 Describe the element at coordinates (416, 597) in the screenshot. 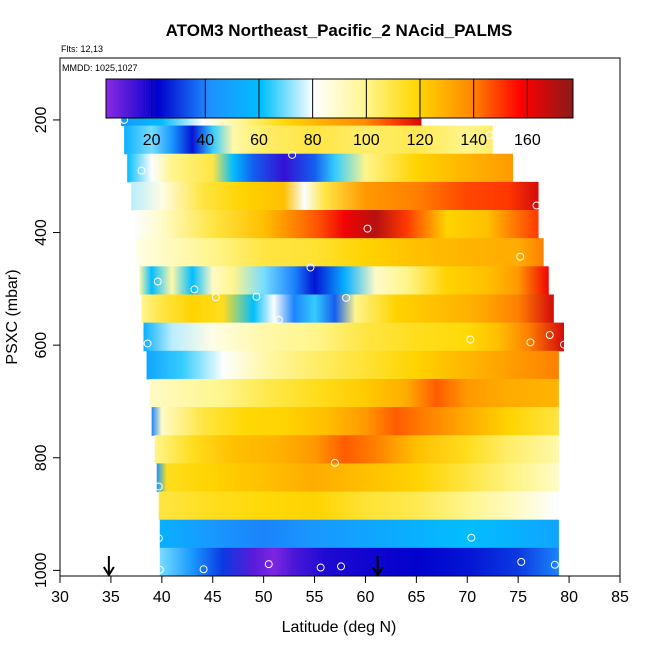

I see `x-tick-label: 65` at that location.